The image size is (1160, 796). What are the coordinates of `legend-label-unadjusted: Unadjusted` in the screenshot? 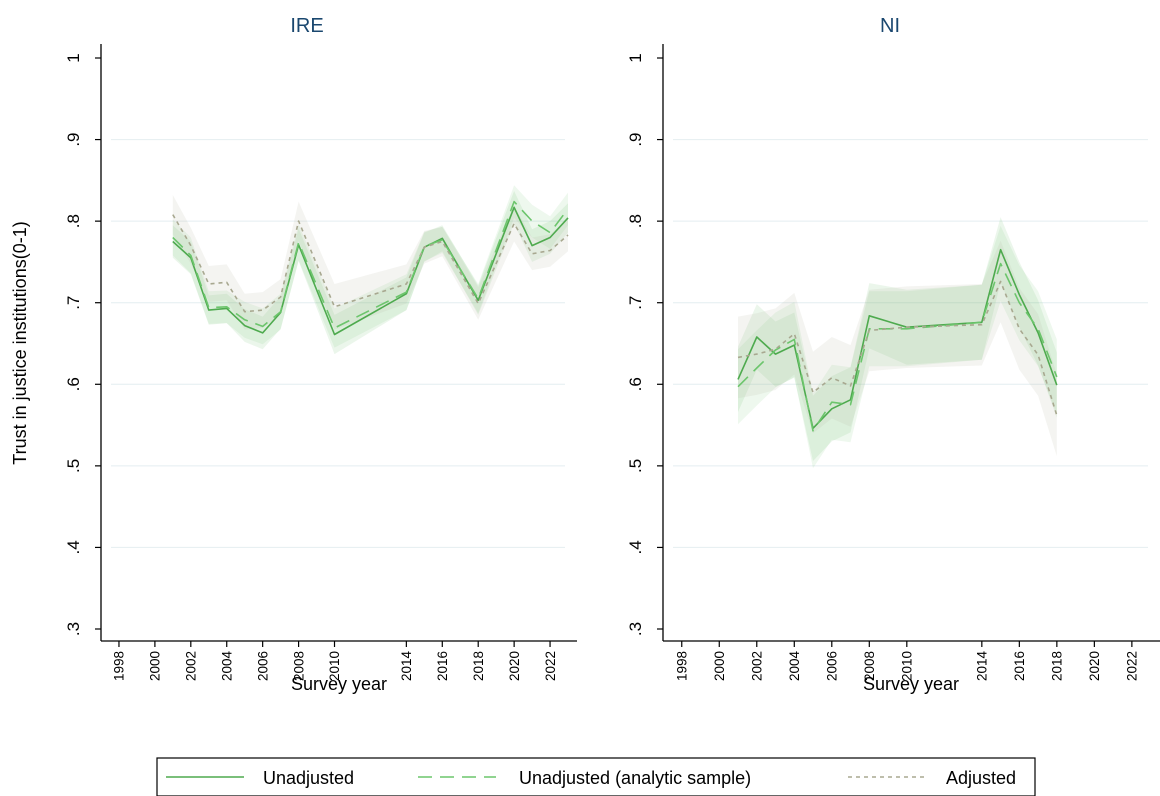 It's located at (308, 778).